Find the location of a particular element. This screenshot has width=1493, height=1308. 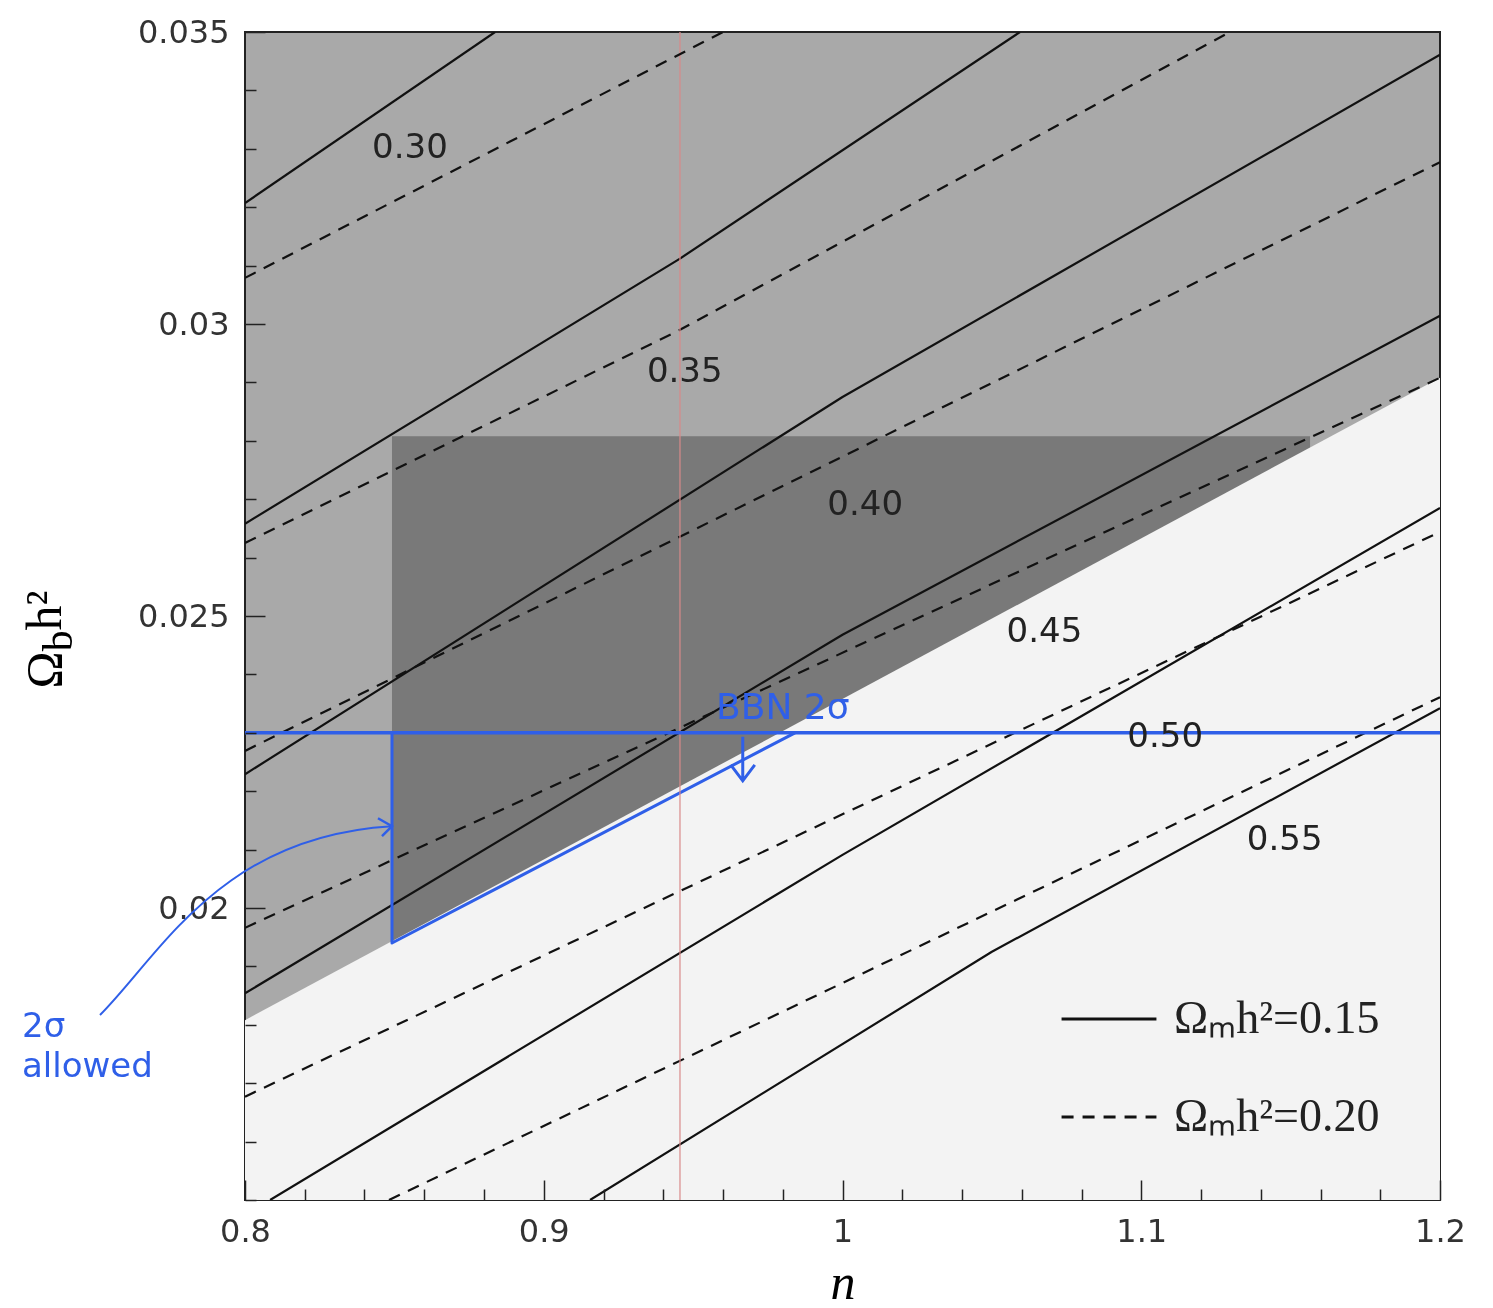

annotation: 0.35 is located at coordinates (684, 369).